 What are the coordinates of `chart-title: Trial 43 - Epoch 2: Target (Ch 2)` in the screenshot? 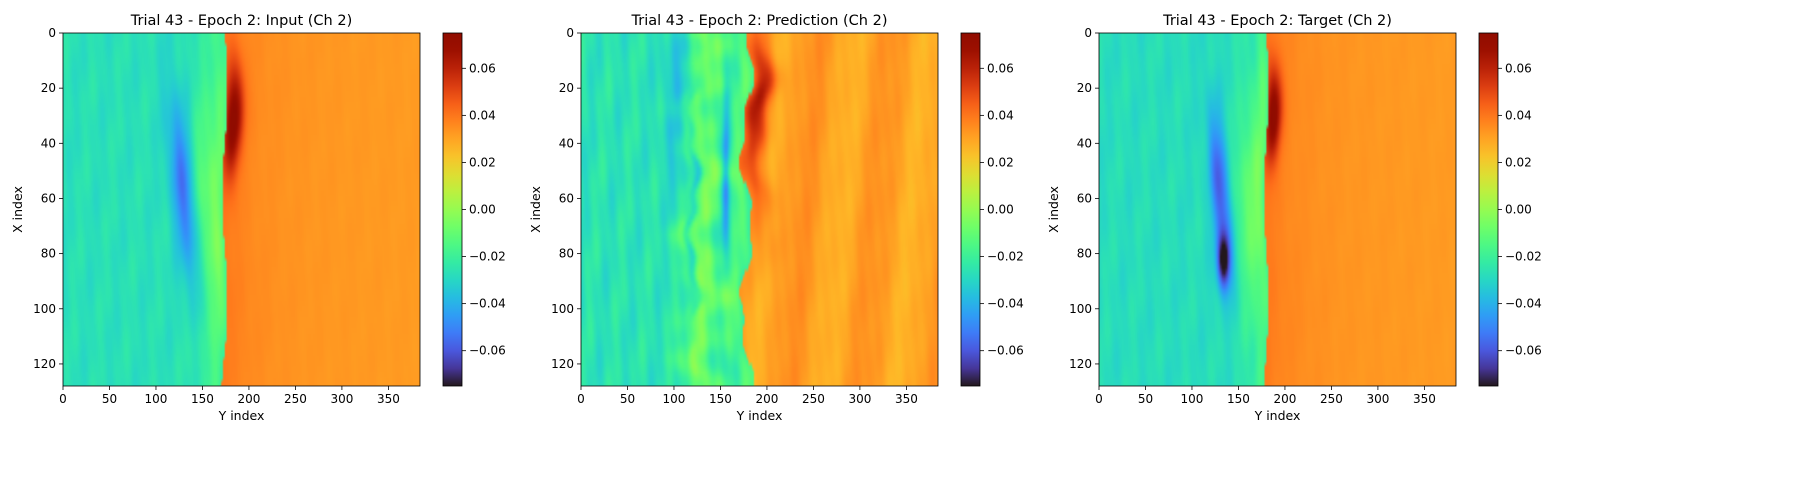 It's located at (1277, 21).